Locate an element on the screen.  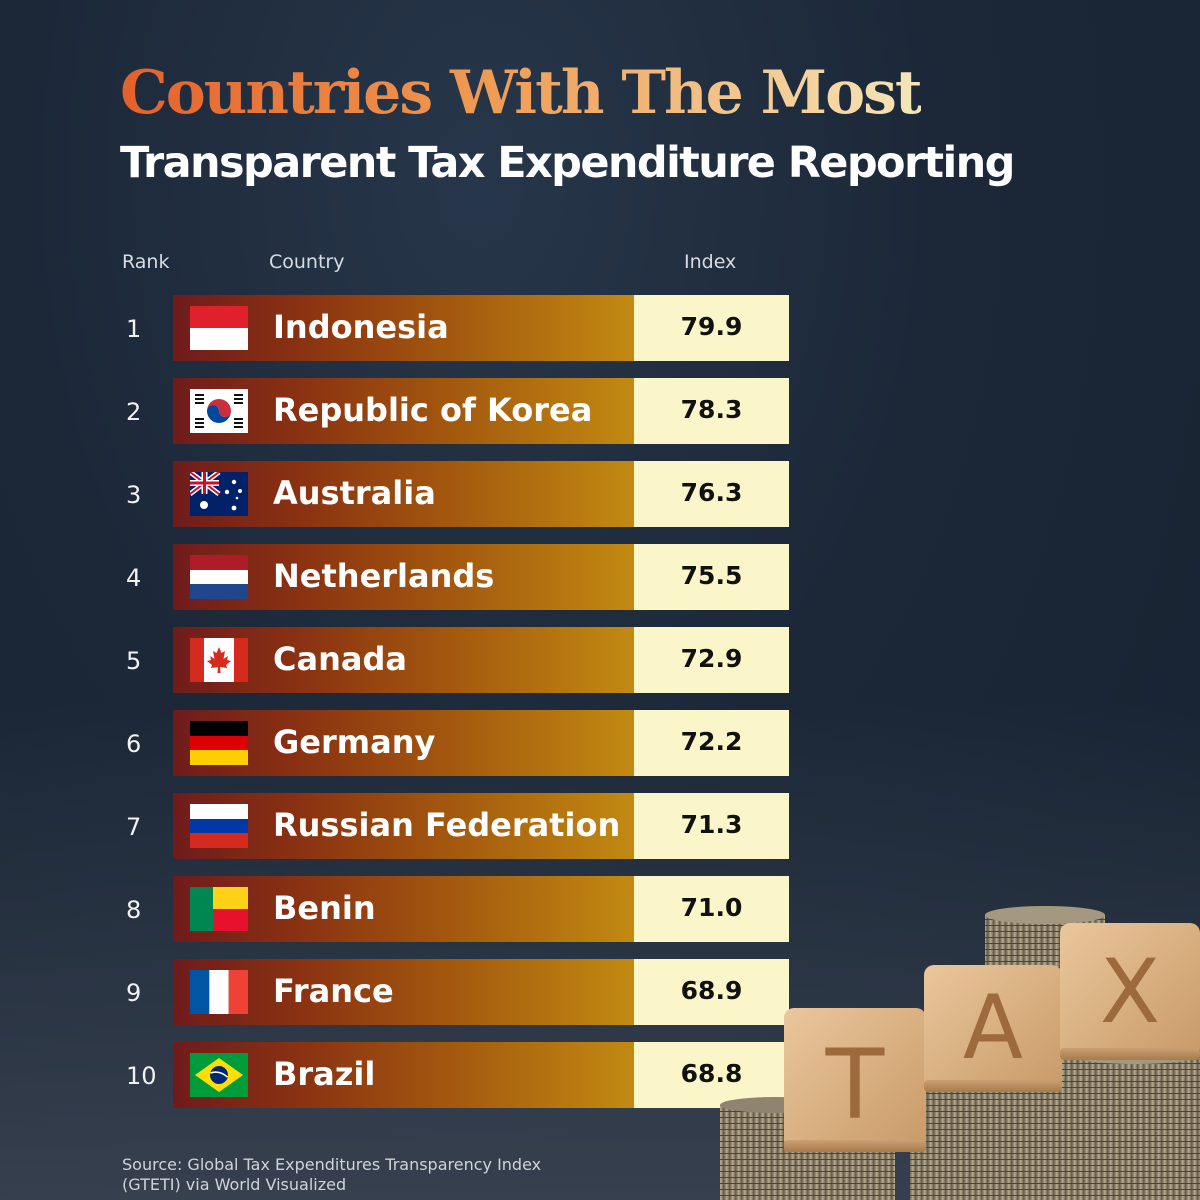
tax-block-x is located at coordinates (1130, 991).